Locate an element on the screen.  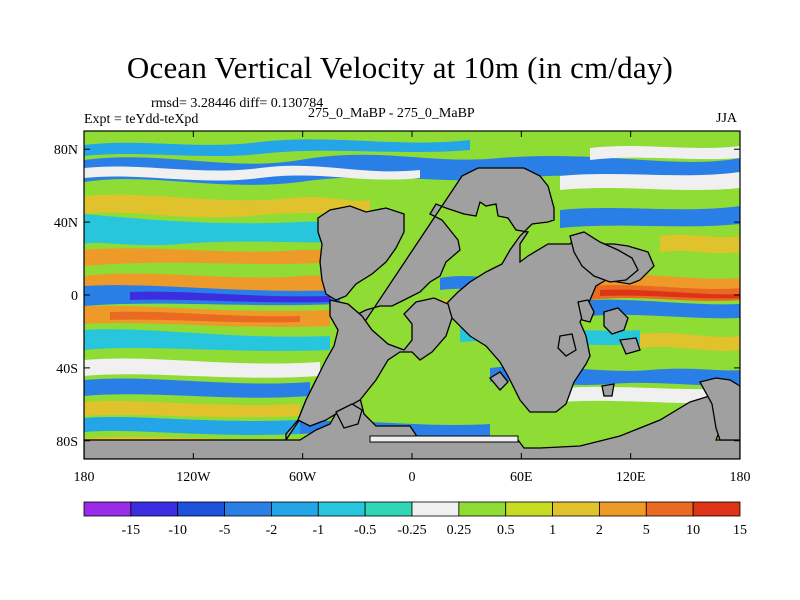
colorbar-label: 5 is located at coordinates (646, 530).